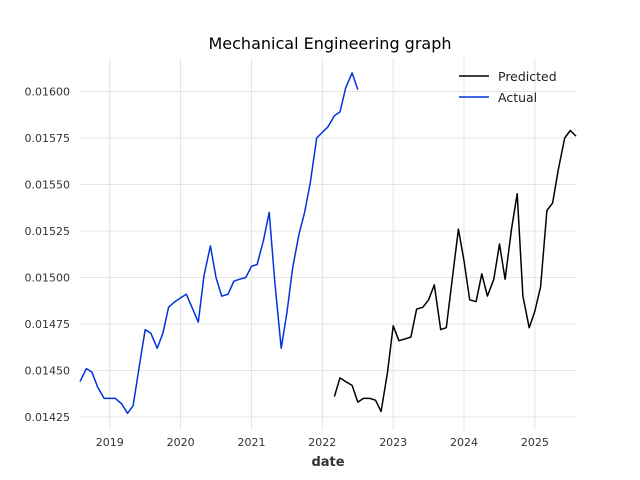 Image resolution: width=640 pixels, height=480 pixels. What do you see at coordinates (535, 442) in the screenshot?
I see `x-tick-label: 2025` at bounding box center [535, 442].